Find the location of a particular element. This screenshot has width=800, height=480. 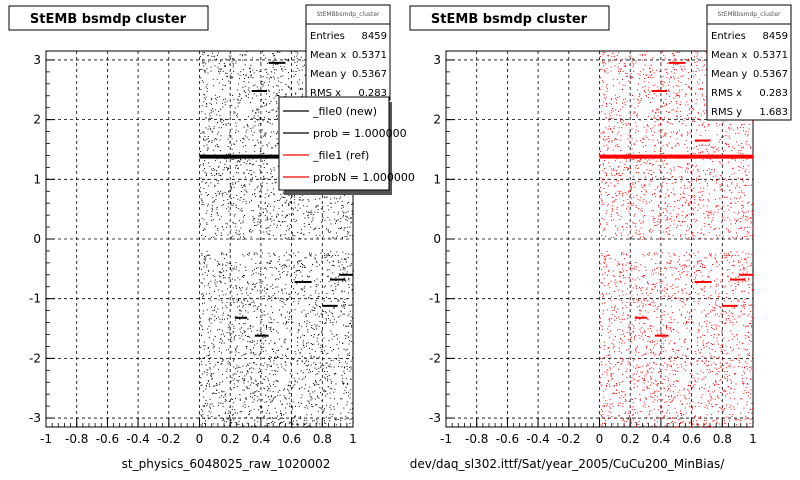

x-tick-label: -0.6 is located at coordinates (507, 439).